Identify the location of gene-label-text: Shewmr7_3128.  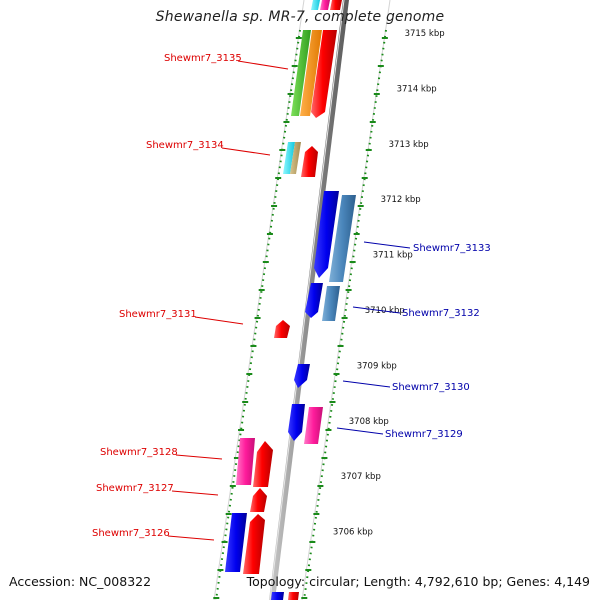
(139, 452).